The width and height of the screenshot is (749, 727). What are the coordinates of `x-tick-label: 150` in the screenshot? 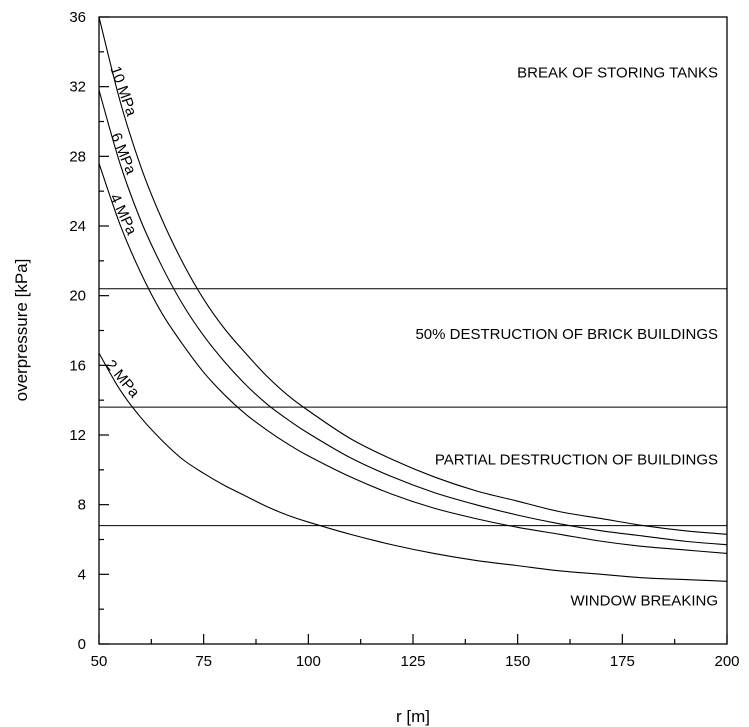 It's located at (517, 661).